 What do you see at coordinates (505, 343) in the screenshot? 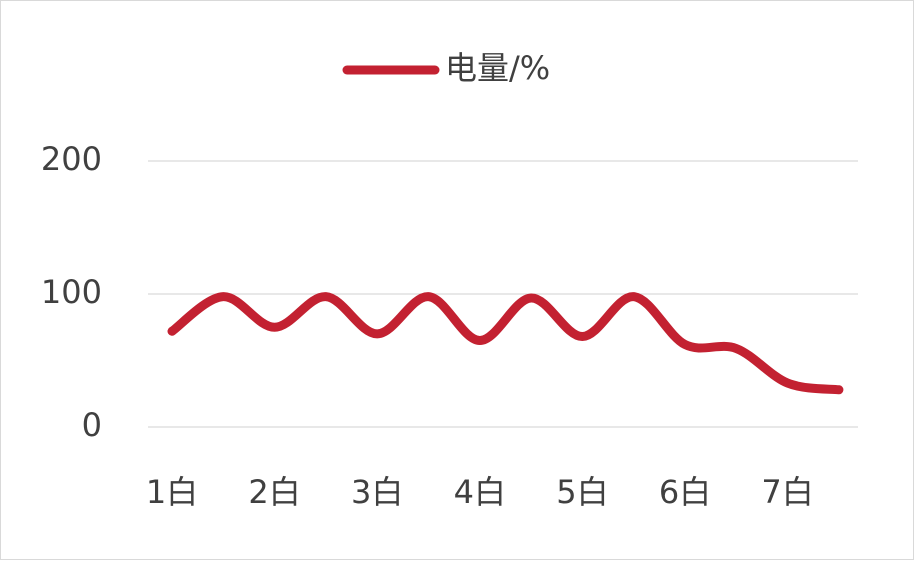
I see `series-line` at bounding box center [505, 343].